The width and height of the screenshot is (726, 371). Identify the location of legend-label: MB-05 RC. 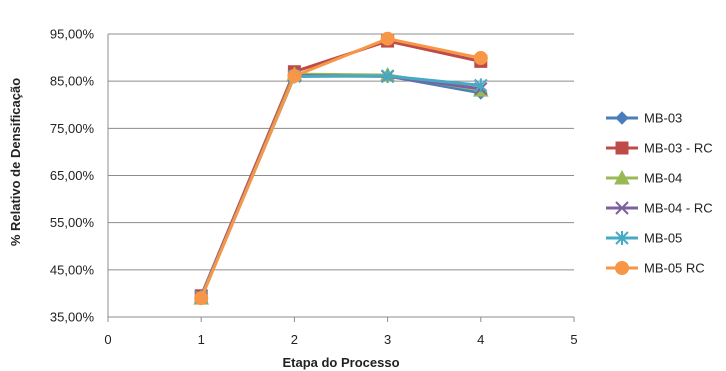
(674, 268).